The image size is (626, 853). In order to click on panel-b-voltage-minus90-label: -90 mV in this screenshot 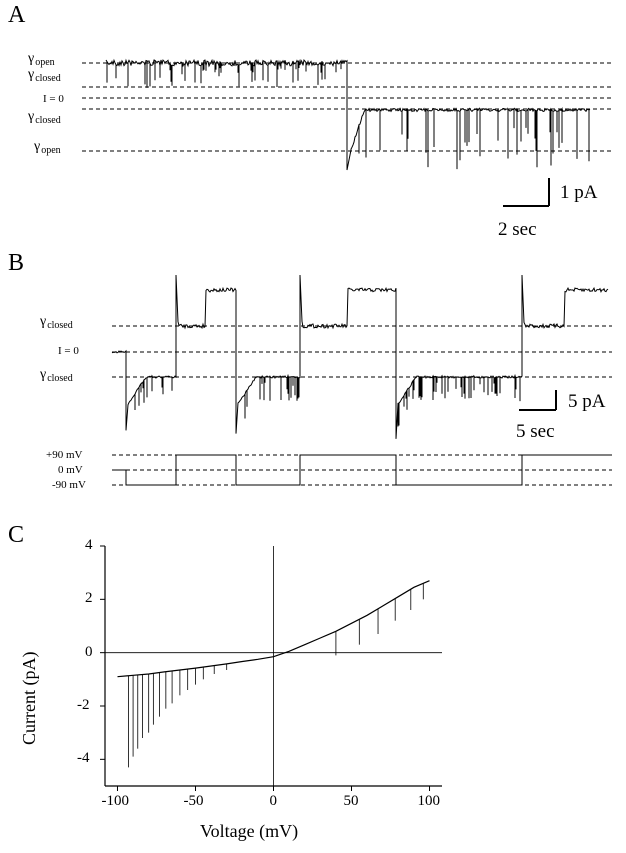, I will do `click(69, 485)`.